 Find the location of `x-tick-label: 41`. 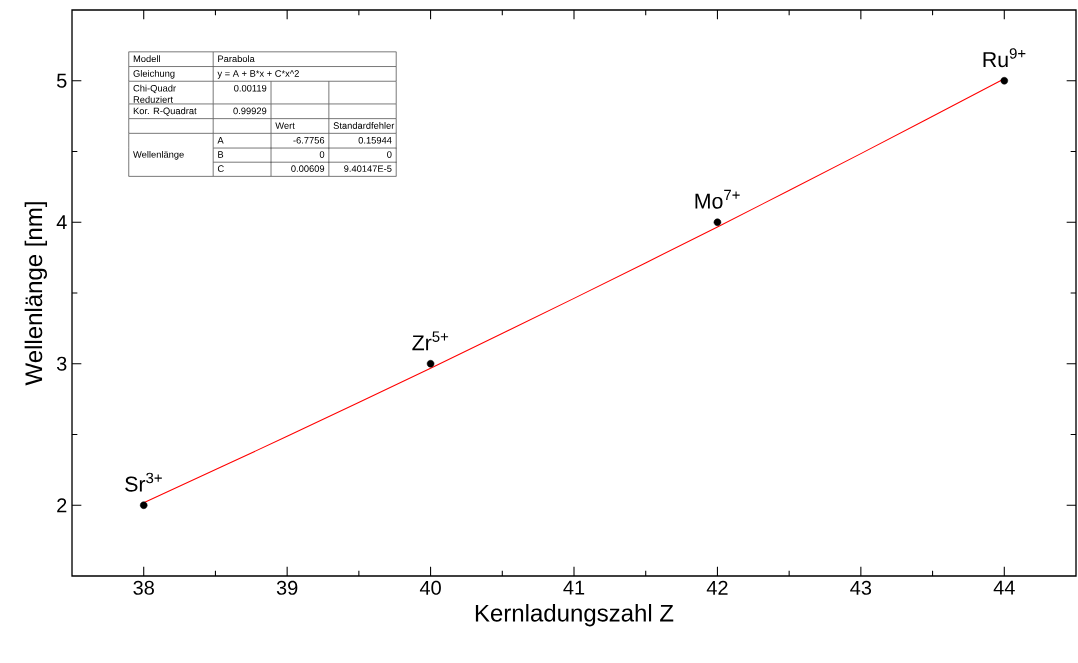

x-tick-label: 41 is located at coordinates (574, 587).